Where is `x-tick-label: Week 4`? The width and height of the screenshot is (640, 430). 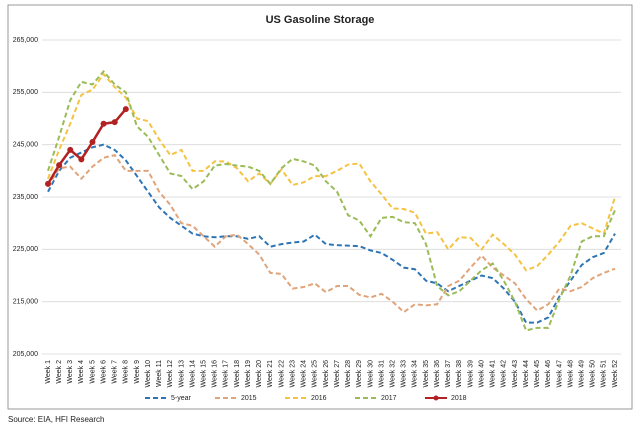
x-tick-label: Week 4 is located at coordinates (81, 372).